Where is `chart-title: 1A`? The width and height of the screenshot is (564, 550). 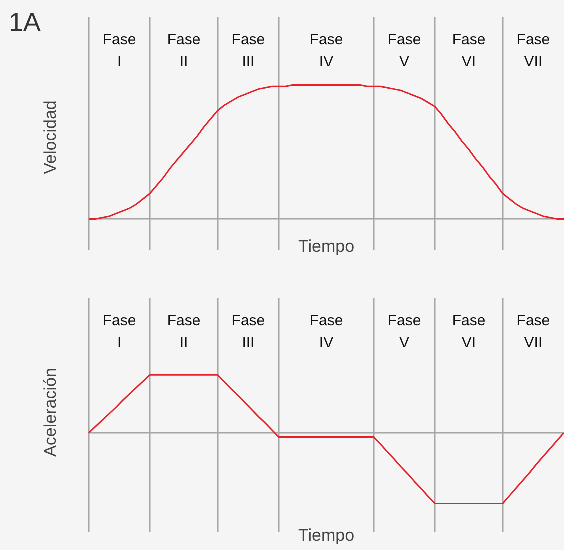
chart-title: 1A is located at coordinates (25, 22).